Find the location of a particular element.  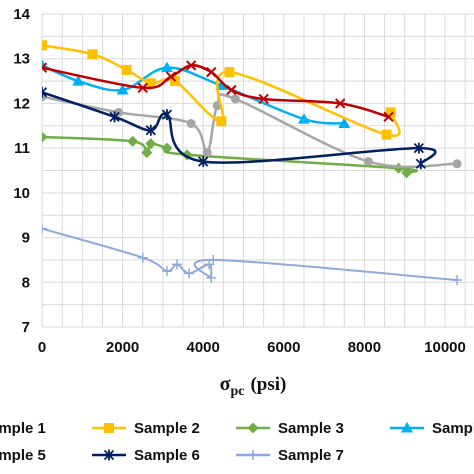

legend-item: Sample 1 is located at coordinates (23, 428).